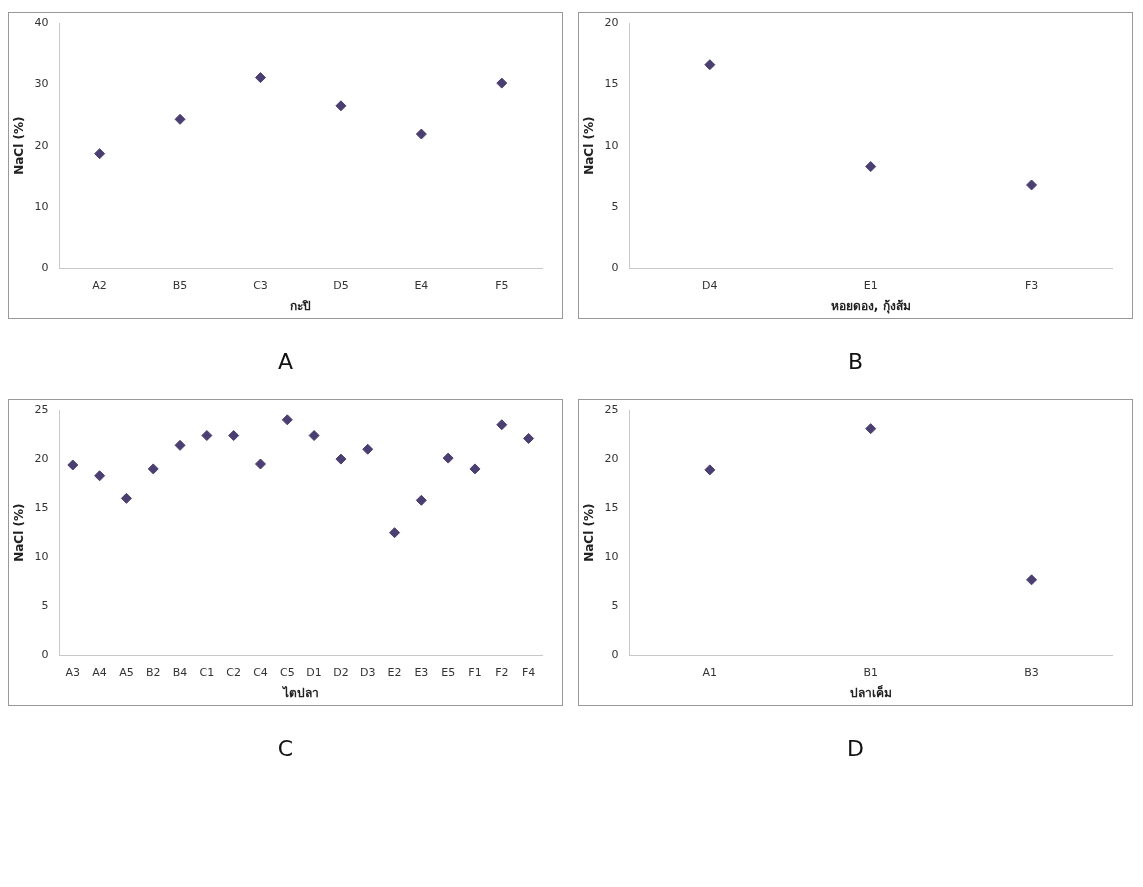 This screenshot has width=1143, height=887. I want to click on x-tick-label: F5, so click(502, 285).